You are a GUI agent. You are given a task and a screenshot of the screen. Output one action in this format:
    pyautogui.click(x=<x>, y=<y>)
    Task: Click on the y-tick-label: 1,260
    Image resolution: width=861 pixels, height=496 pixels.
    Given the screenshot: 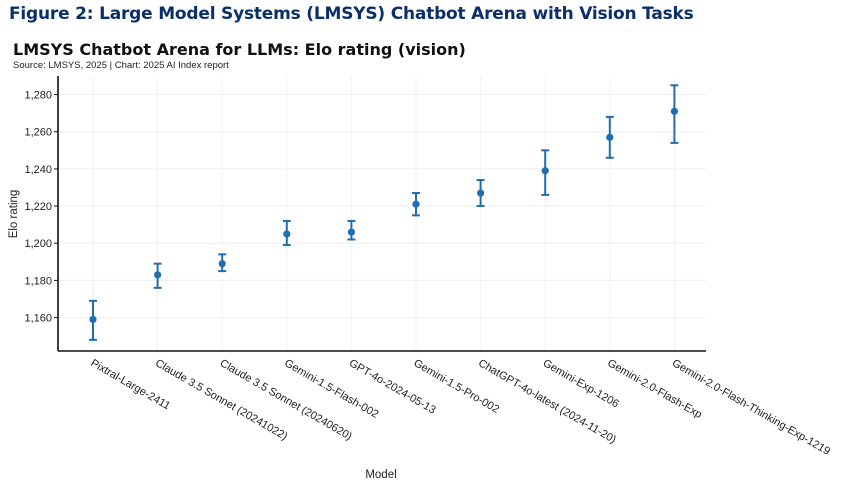 What is the action you would take?
    pyautogui.click(x=38, y=133)
    